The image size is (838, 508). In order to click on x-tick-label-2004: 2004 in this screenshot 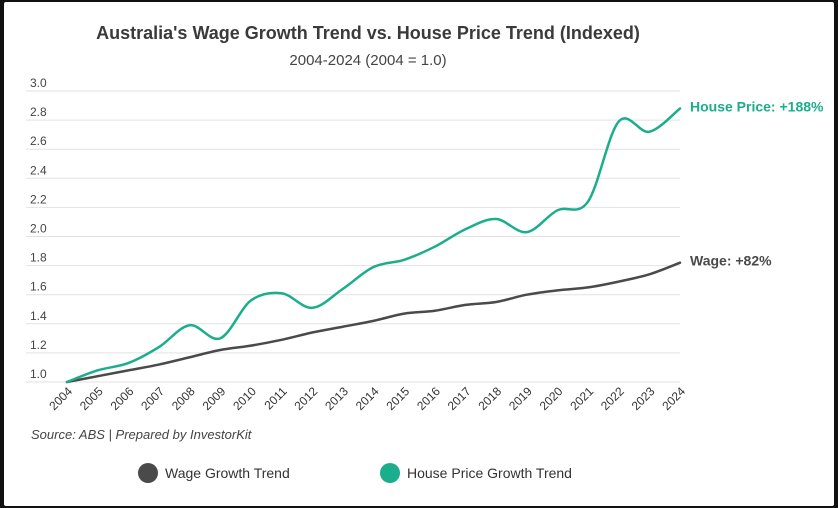, I will do `click(60, 398)`.